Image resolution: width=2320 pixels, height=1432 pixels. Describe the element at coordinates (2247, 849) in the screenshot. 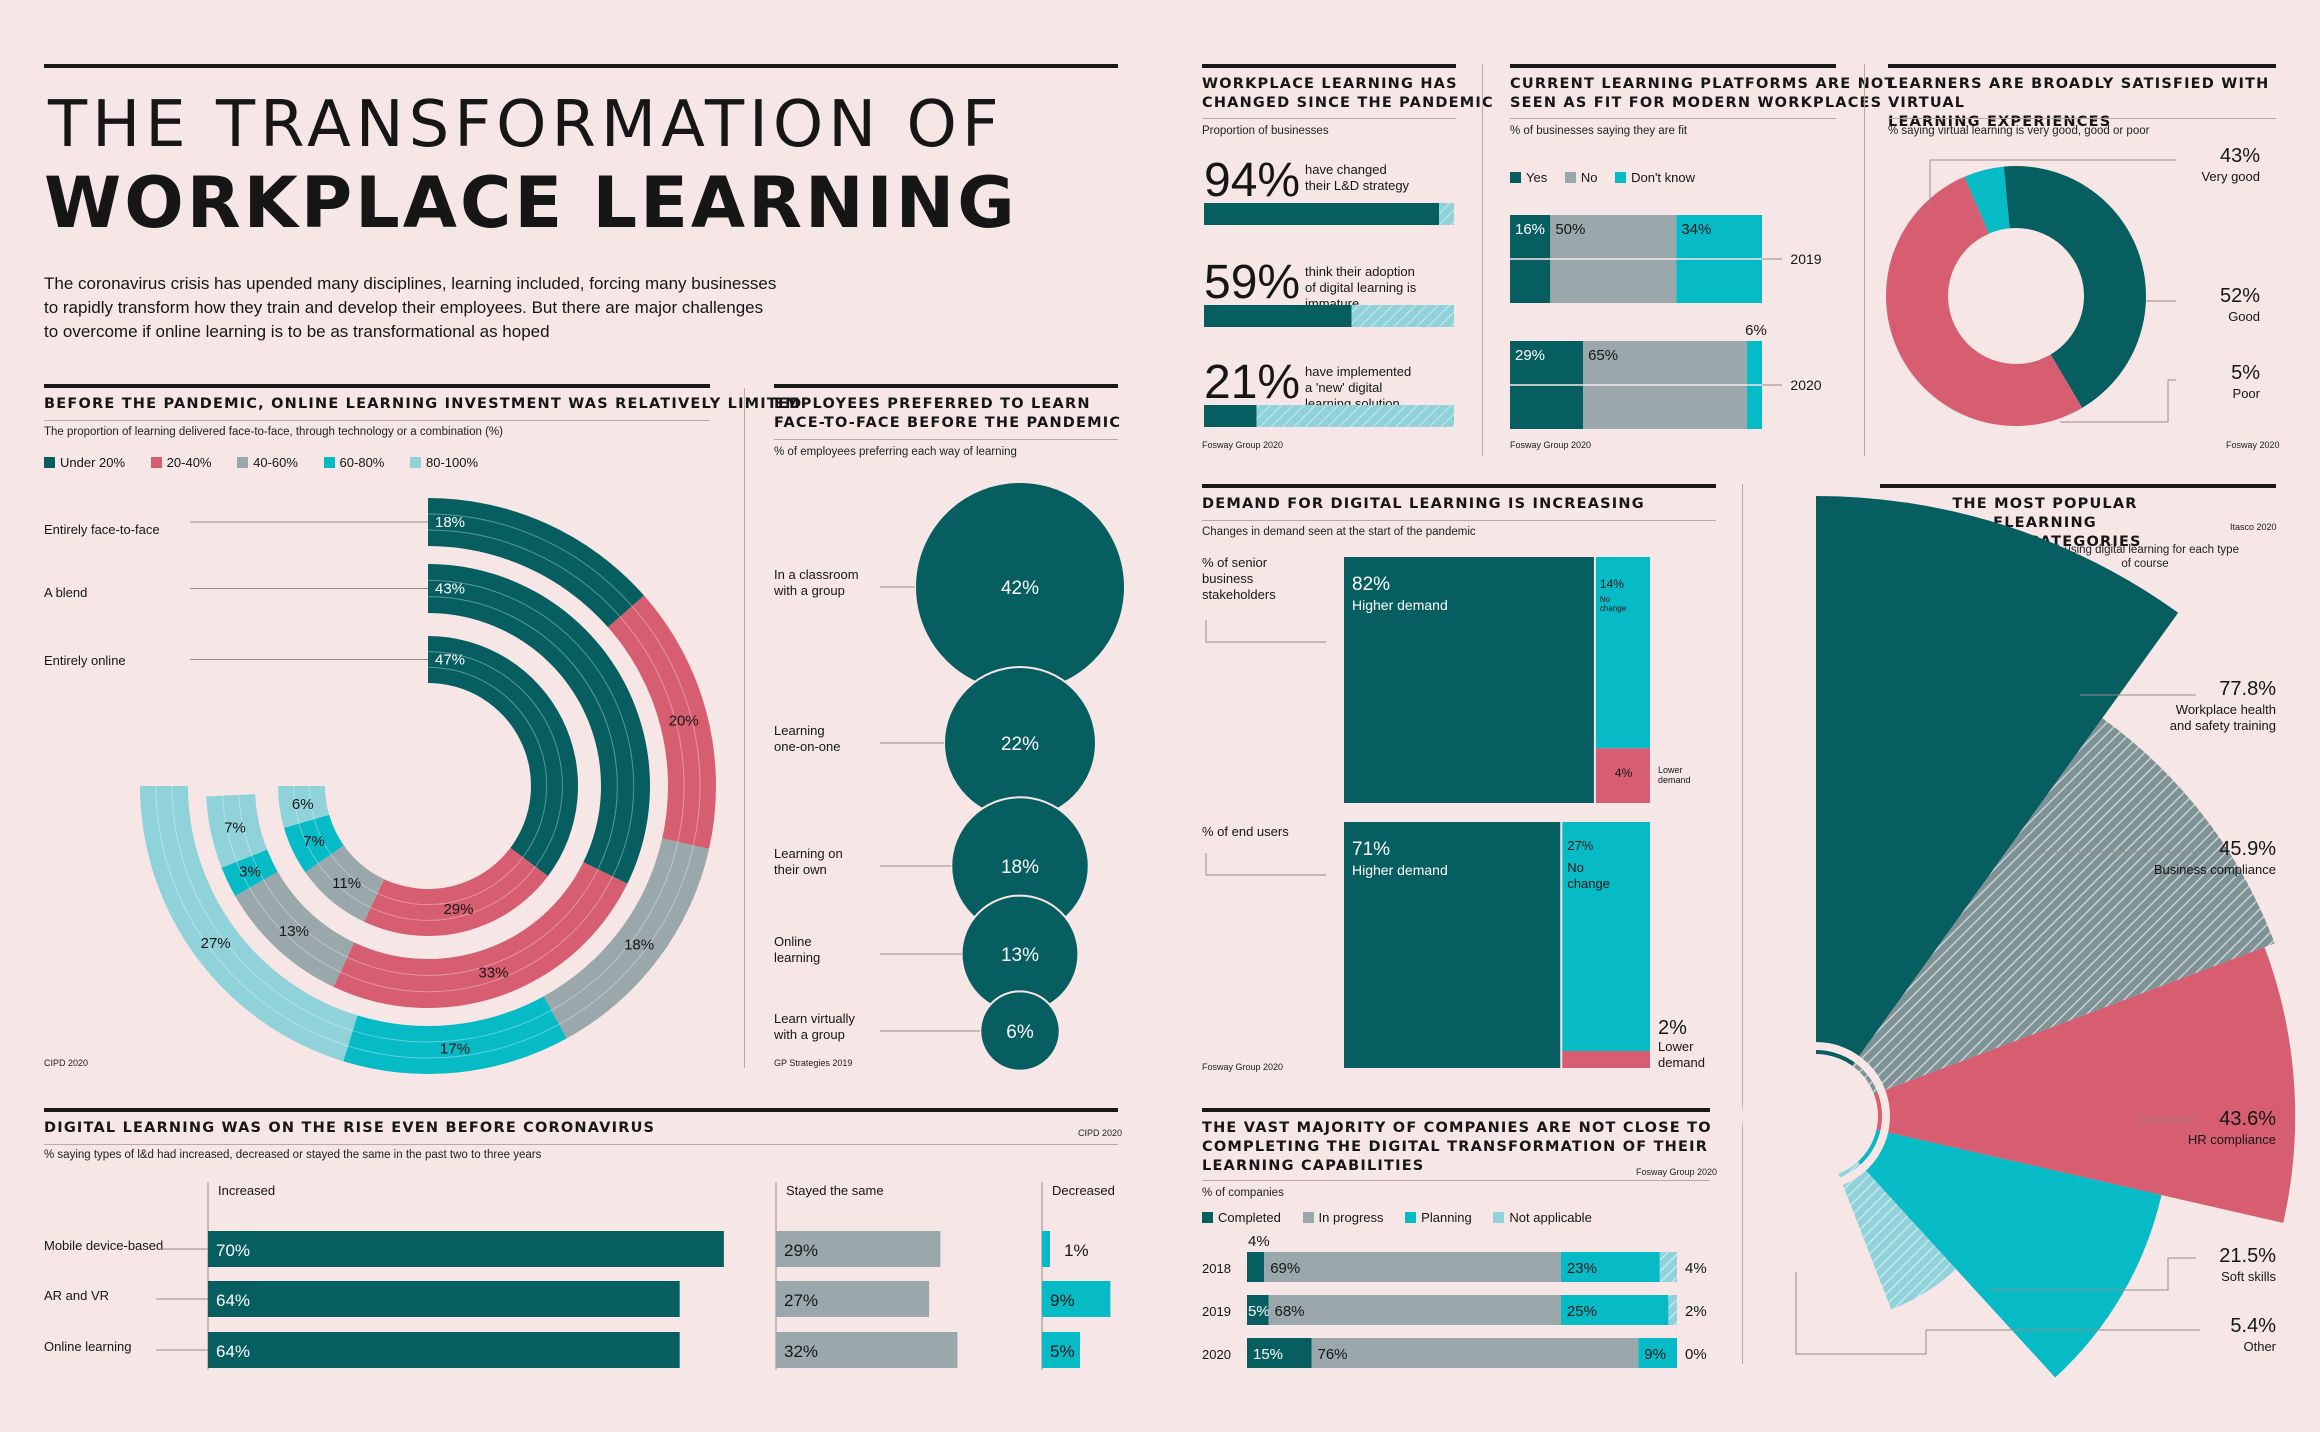

I see `polar-value-label: 45.9%` at that location.